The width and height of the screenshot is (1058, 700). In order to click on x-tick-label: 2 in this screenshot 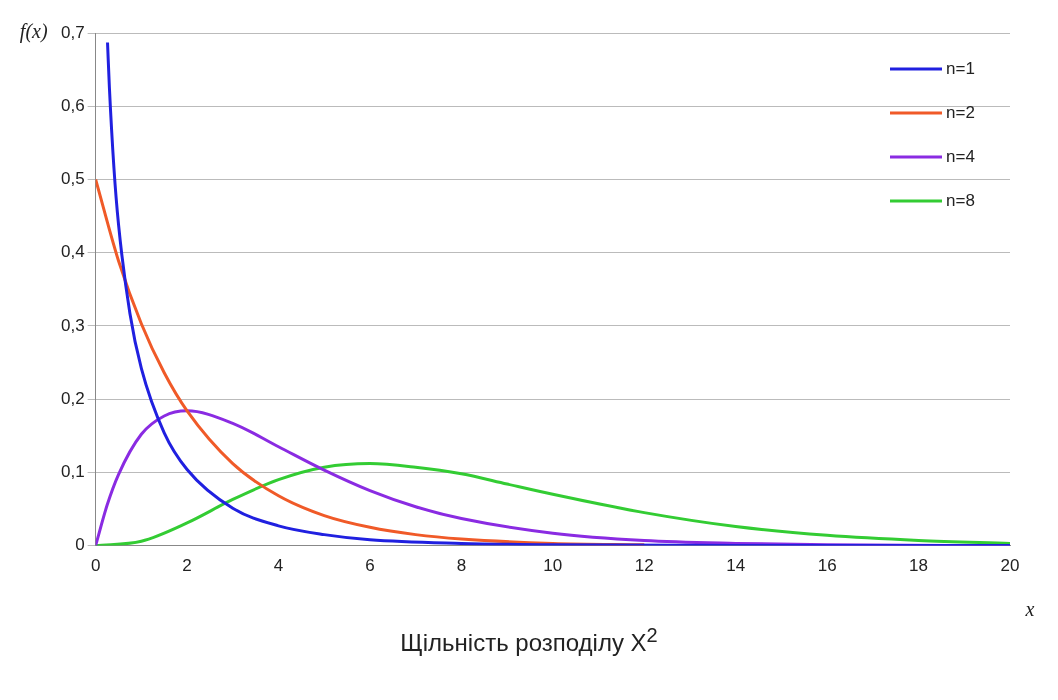, I will do `click(187, 566)`.